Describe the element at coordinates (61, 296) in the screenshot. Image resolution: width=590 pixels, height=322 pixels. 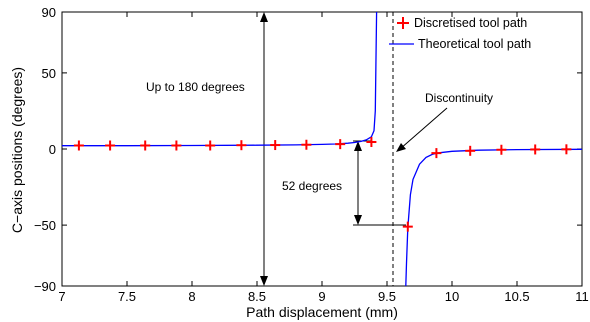
I see `x-tick-label: 7` at that location.